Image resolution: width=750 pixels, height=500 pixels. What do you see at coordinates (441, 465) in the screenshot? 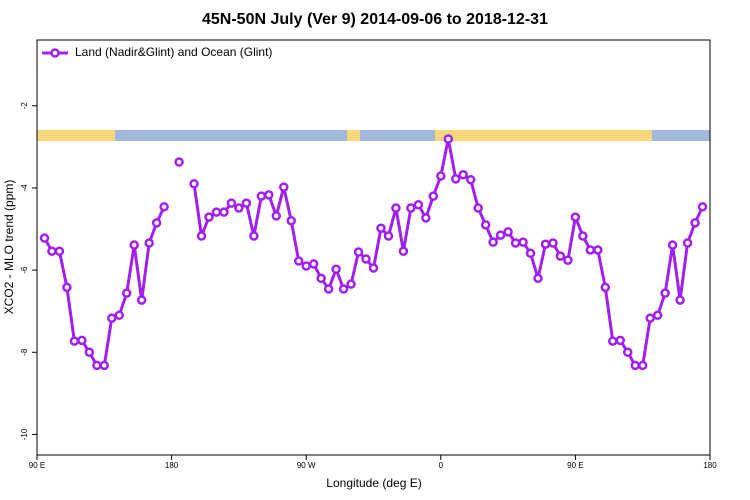
I see `x-tick-label: 0` at bounding box center [441, 465].